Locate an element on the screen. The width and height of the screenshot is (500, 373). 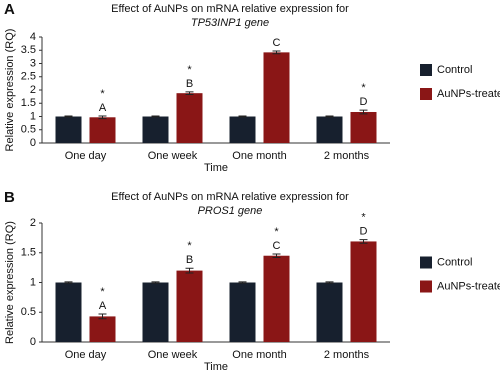
panel-label: A is located at coordinates (9, 9).